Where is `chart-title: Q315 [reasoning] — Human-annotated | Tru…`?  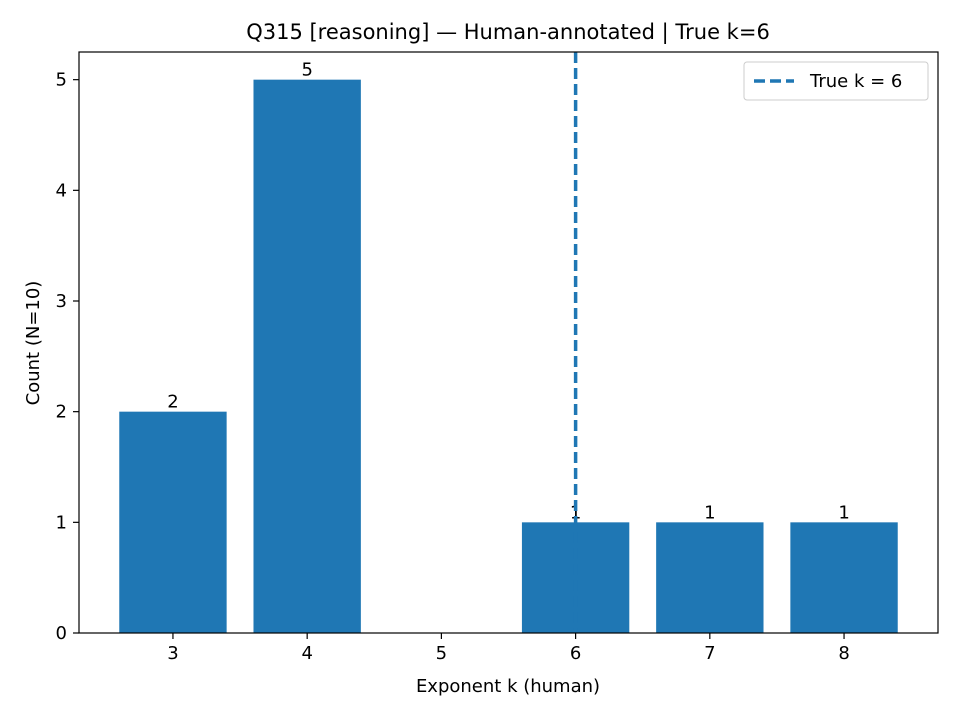 chart-title: Q315 [reasoning] — Human-annotated | Tru… is located at coordinates (508, 32).